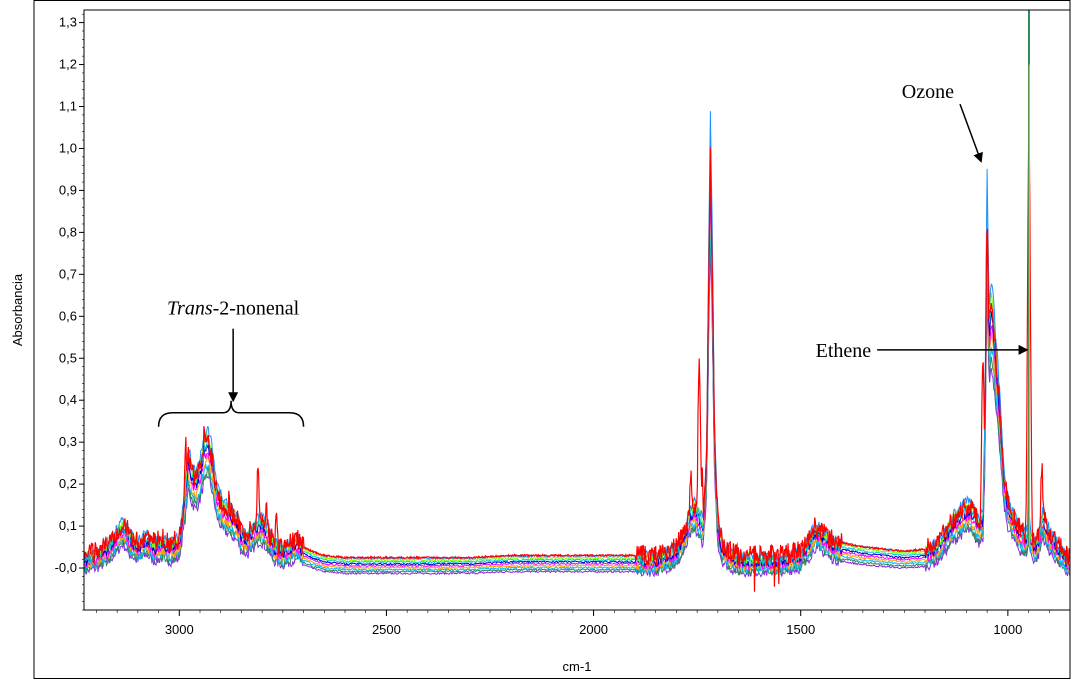 Image resolution: width=1071 pixels, height=679 pixels. I want to click on y-tick-label: 0,3, so click(68, 441).